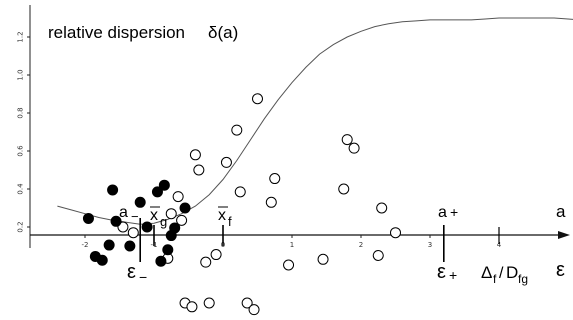  Describe the element at coordinates (292, 245) in the screenshot. I see `x-tick-label: 1` at that location.